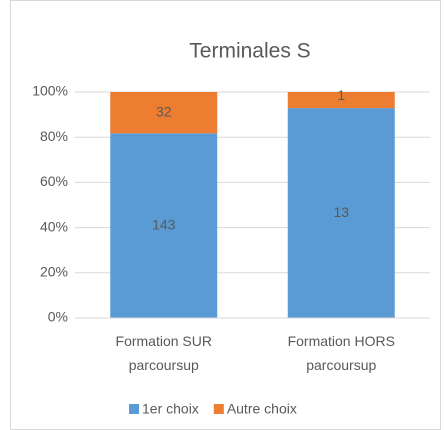 The image size is (445, 430). What do you see at coordinates (170, 409) in the screenshot?
I see `legend-label: 1er choix` at bounding box center [170, 409].